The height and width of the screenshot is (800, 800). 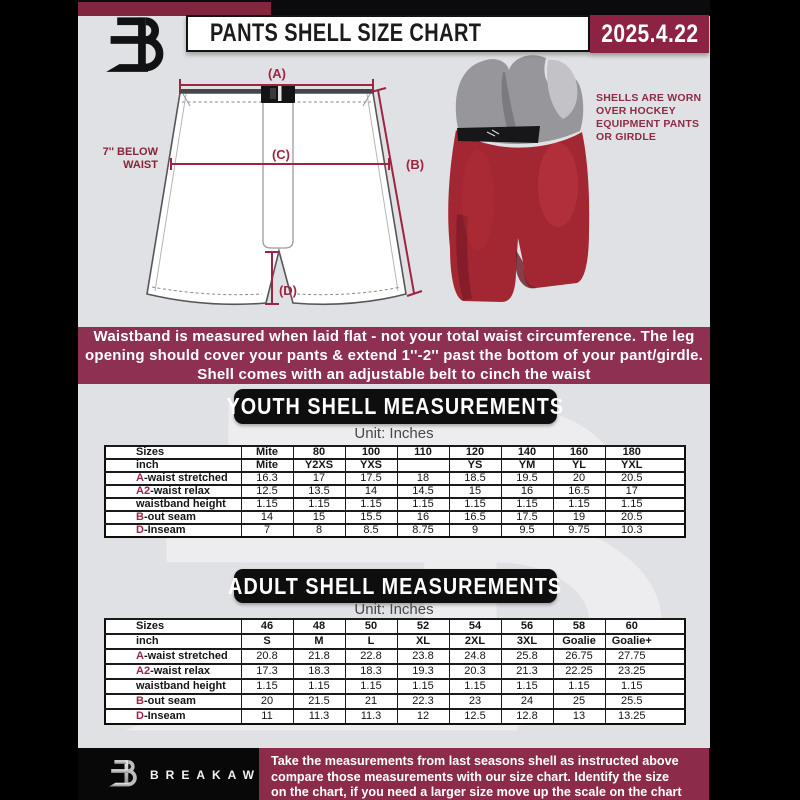 I want to click on dim-label-d: (D), so click(x=288, y=290).